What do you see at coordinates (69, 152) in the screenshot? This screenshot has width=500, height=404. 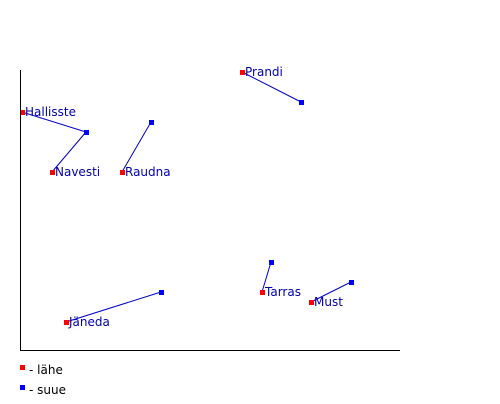 I see `connector-line-navesti` at bounding box center [69, 152].